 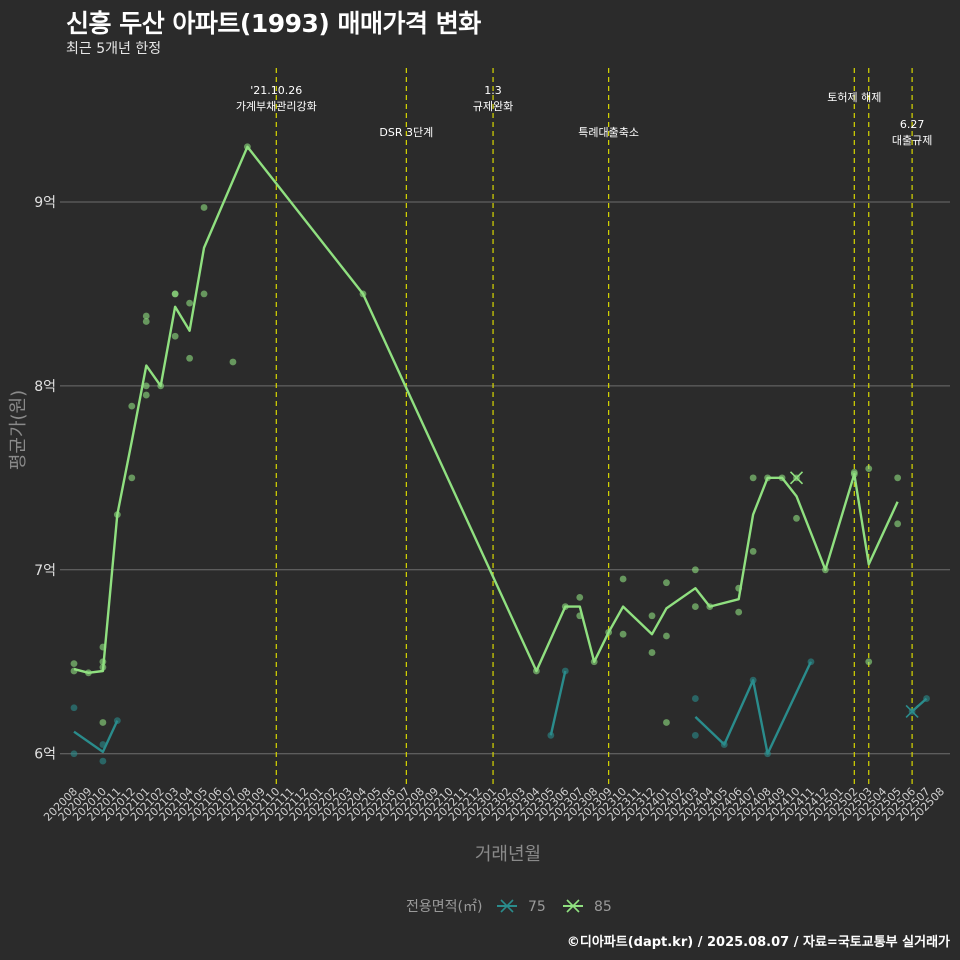 I want to click on legend-label: 85, so click(x=603, y=907).